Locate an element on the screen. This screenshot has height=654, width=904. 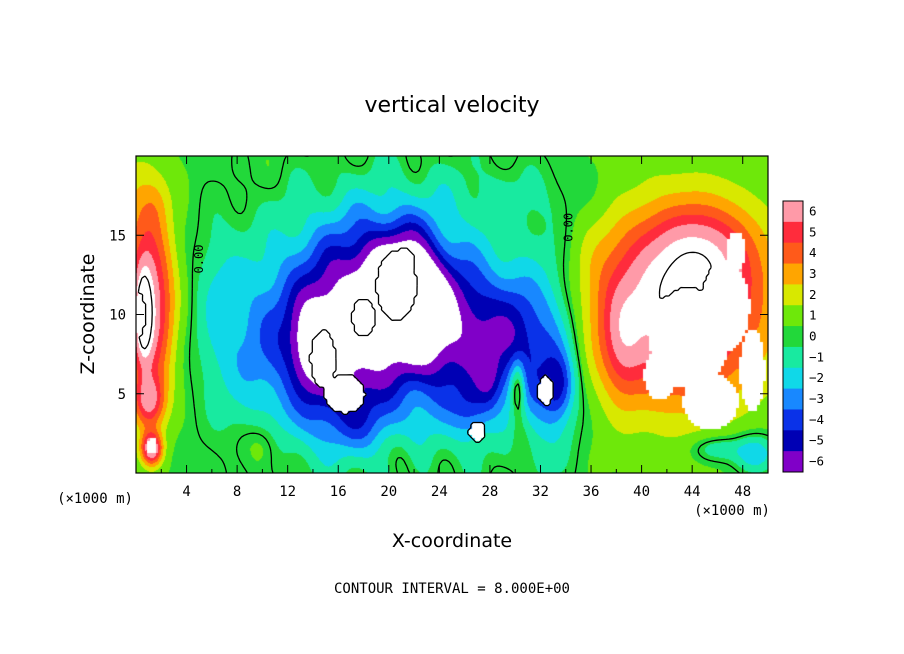
x-tick-label: 4 is located at coordinates (186, 492).